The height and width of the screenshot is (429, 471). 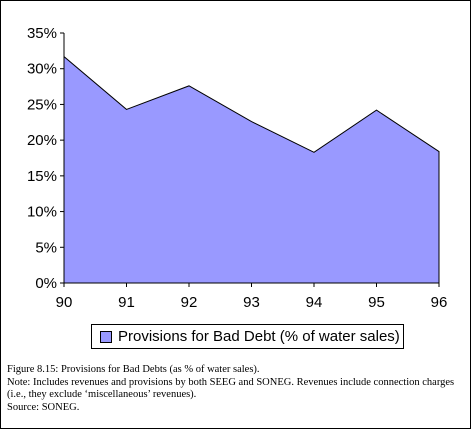 What do you see at coordinates (42, 176) in the screenshot?
I see `y-tick-label: 15%` at bounding box center [42, 176].